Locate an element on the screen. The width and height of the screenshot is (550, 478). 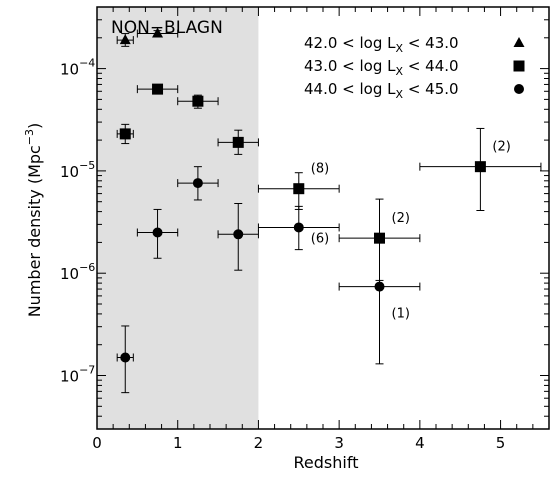
legend-marker-circle is located at coordinates (519, 89).